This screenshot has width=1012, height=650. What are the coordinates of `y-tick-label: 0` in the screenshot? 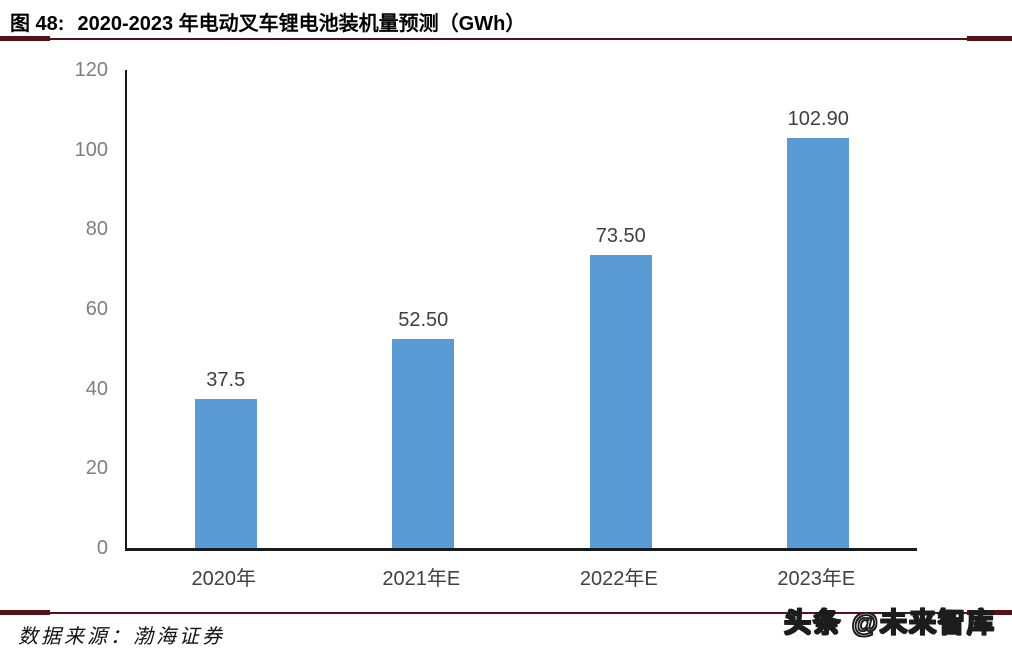 It's located at (102, 548).